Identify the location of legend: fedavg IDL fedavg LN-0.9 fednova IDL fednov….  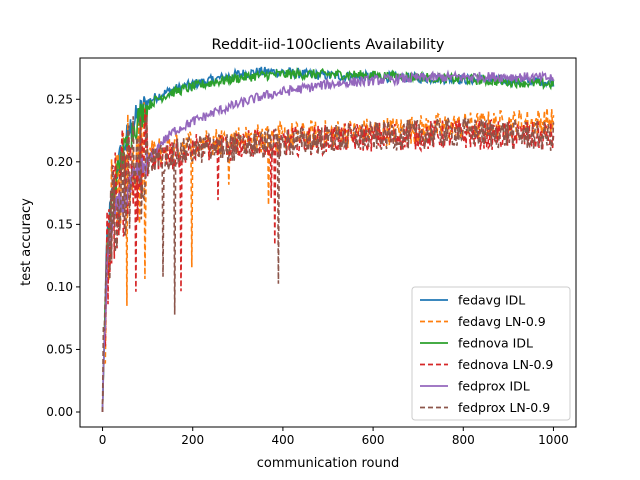
(491, 353).